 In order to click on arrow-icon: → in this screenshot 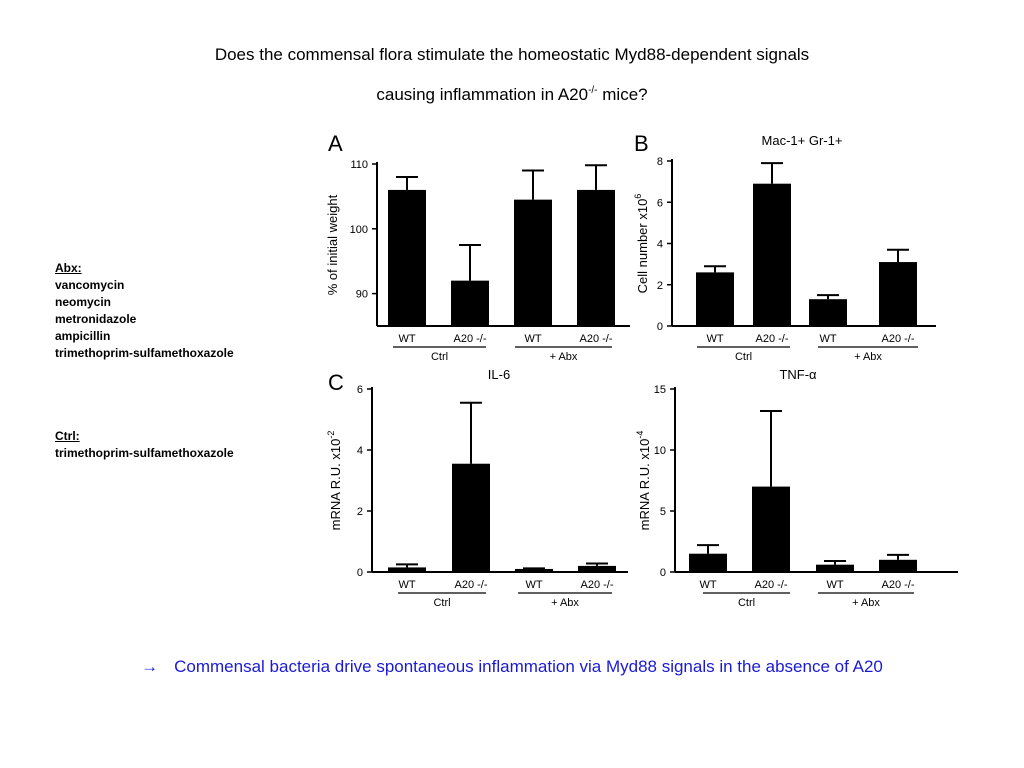, I will do `click(150, 666)`.